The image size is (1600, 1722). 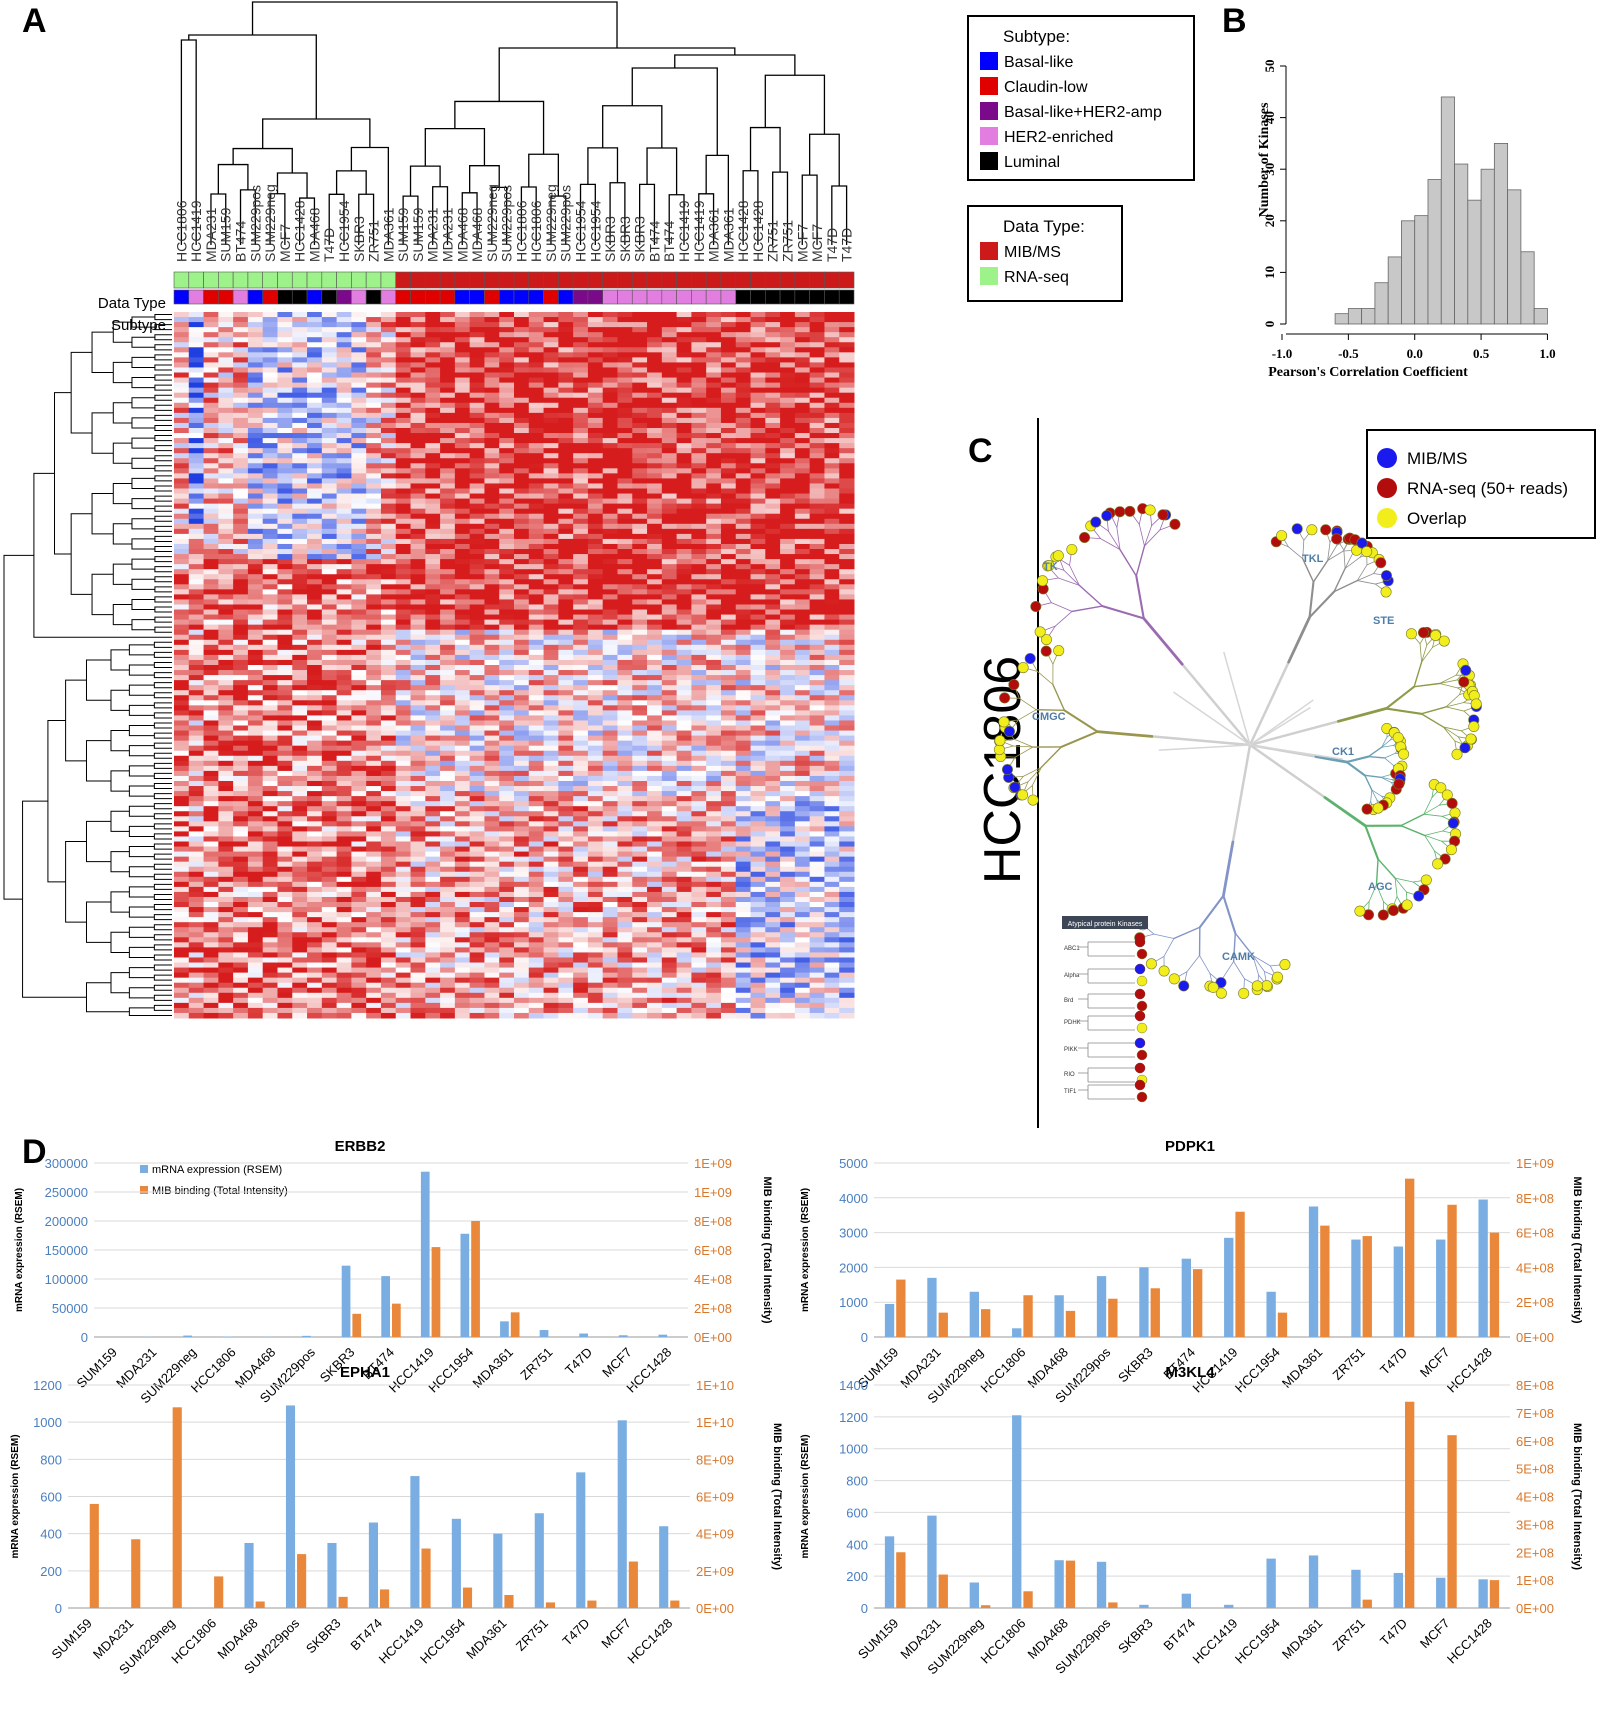 What do you see at coordinates (654, 241) in the screenshot?
I see `column-label: BT474` at bounding box center [654, 241].